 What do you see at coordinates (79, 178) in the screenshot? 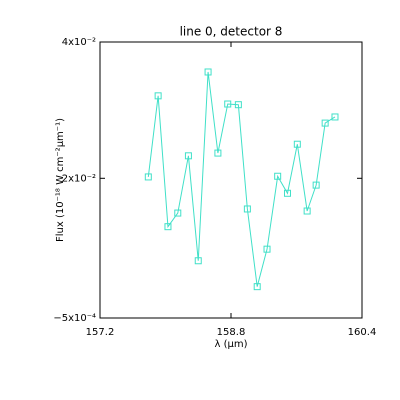
I see `y-tick-label: 2x10⁻²` at bounding box center [79, 178].